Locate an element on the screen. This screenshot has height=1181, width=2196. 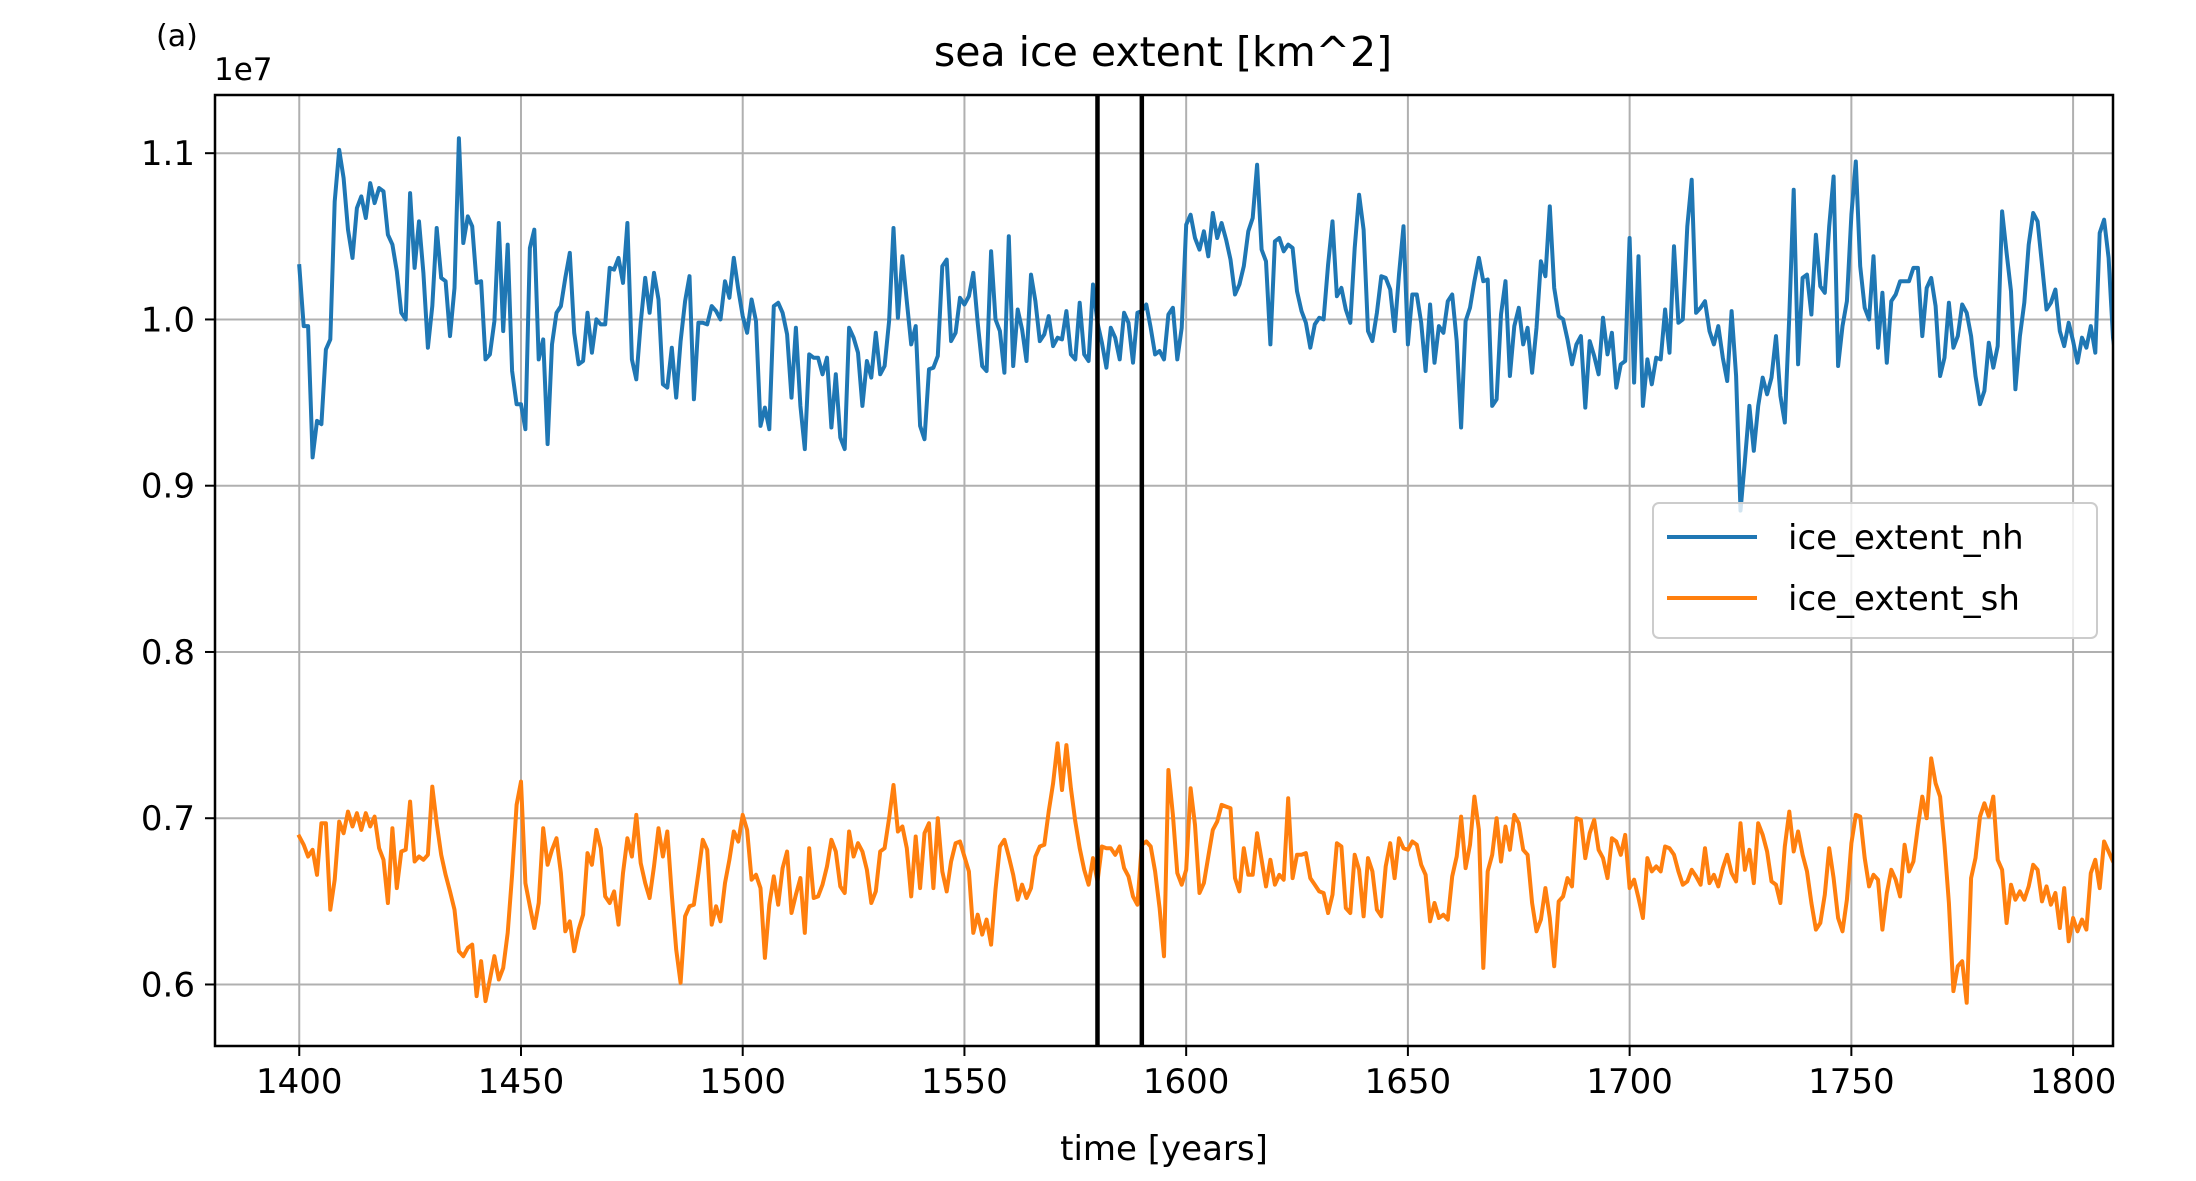
y-offset-label: 1e7 is located at coordinates (243, 70).